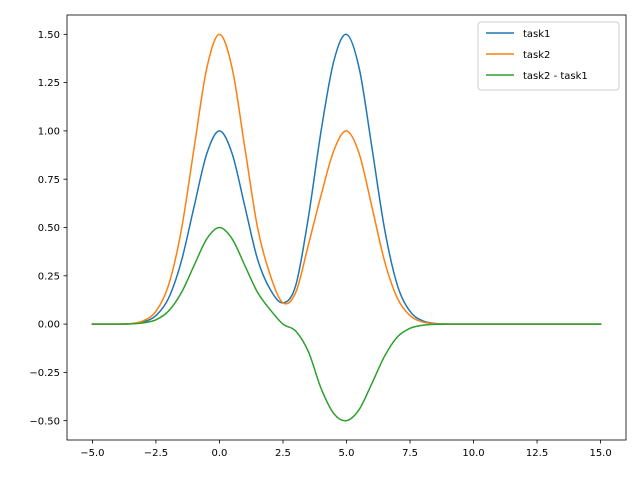 Image resolution: width=640 pixels, height=480 pixels. Describe the element at coordinates (49, 180) in the screenshot. I see `y-tick-label: 0.75` at that location.